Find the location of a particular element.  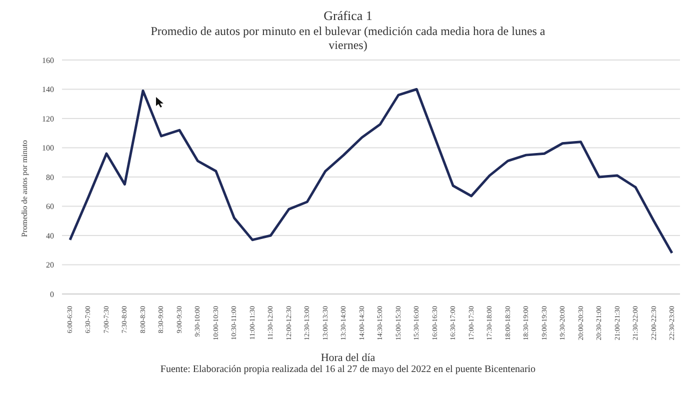

chart-title: Gráfica 1 is located at coordinates (348, 16).